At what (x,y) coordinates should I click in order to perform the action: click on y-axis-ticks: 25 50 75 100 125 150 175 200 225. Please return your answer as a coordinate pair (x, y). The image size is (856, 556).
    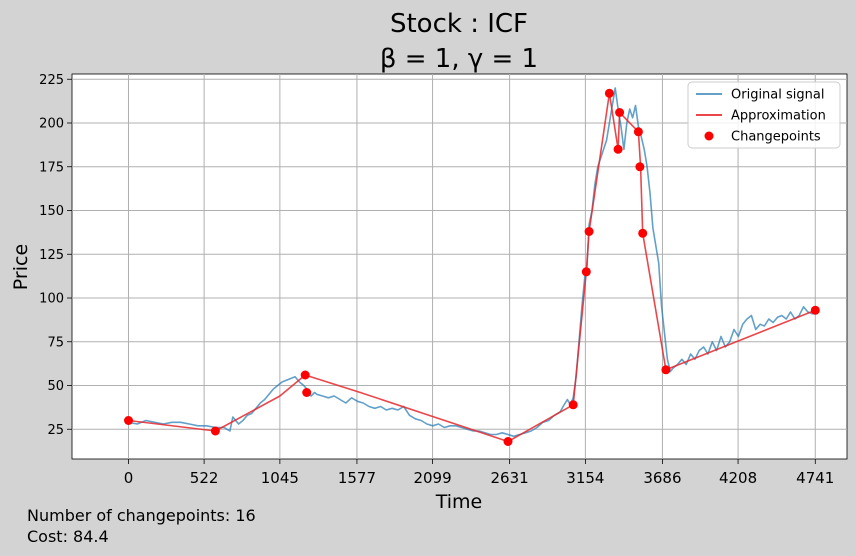
    Looking at the image, I should click on (55, 255).